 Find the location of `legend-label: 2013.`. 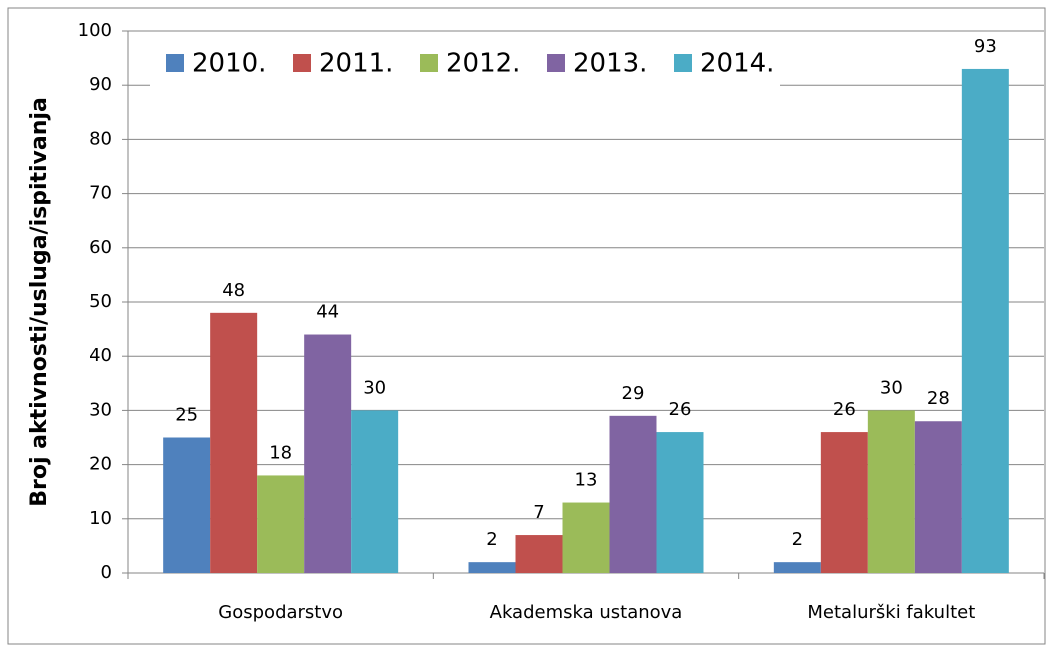

legend-label: 2013. is located at coordinates (610, 64).